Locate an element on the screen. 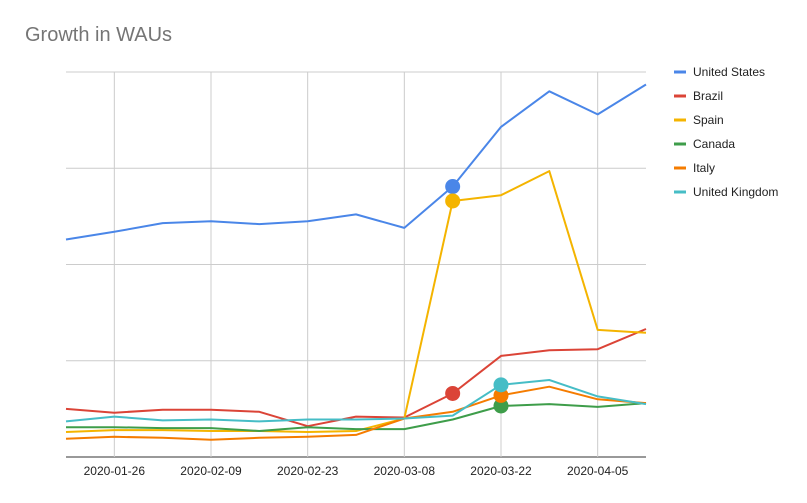 The width and height of the screenshot is (807, 503). highlight-point-canada is located at coordinates (501, 406).